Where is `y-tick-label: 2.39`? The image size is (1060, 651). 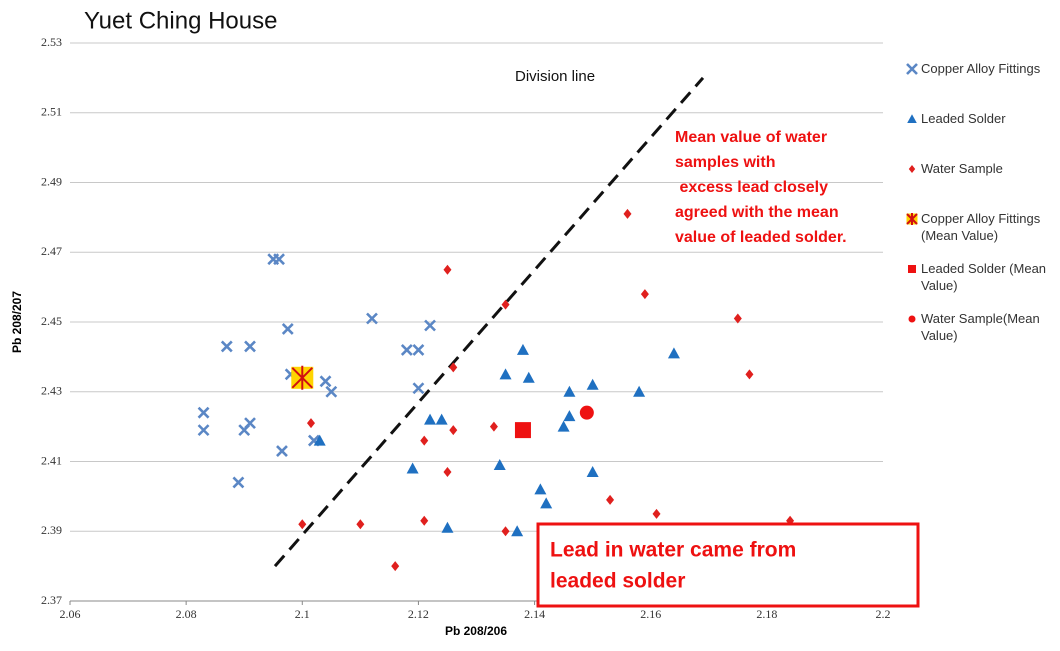
y-tick-label: 2.39 is located at coordinates (51, 530).